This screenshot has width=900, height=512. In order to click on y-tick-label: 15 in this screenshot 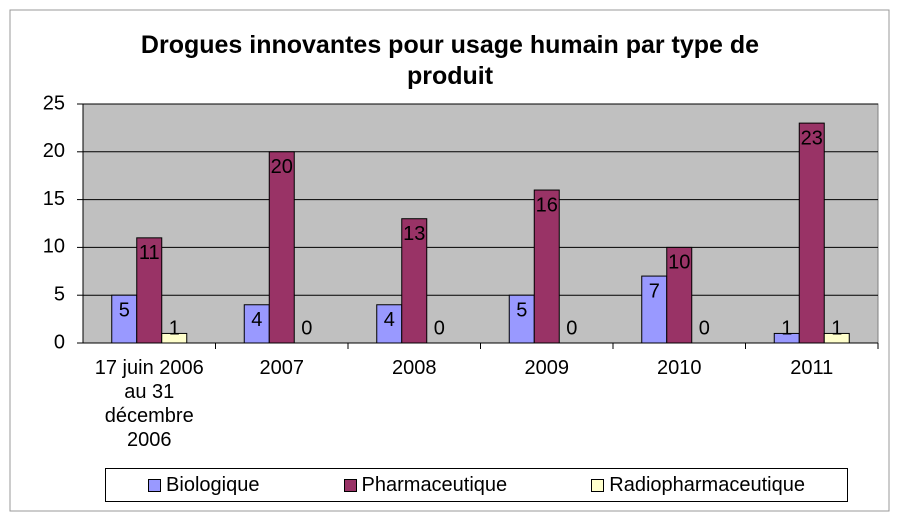, I will do `click(54, 199)`.